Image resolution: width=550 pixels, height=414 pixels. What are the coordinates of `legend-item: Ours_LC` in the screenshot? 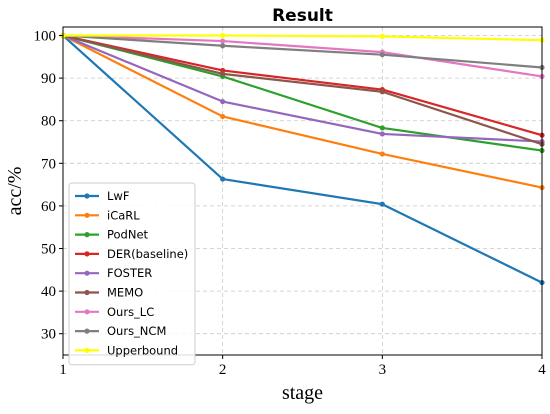 It's located at (114, 312).